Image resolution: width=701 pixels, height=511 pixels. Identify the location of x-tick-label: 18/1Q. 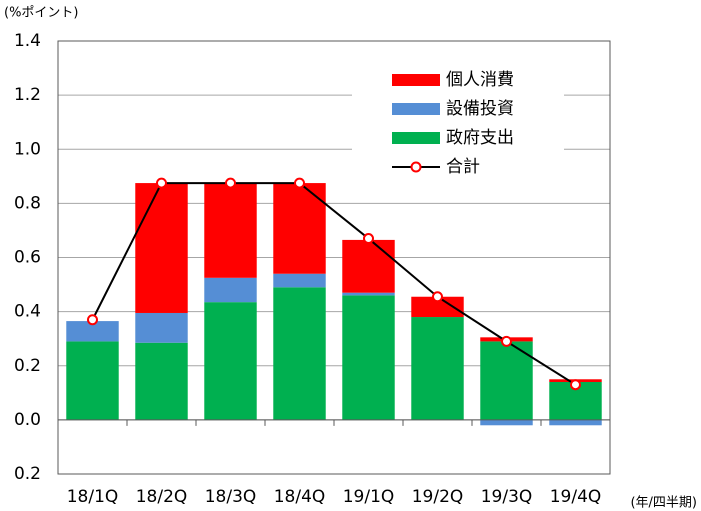
(93, 497).